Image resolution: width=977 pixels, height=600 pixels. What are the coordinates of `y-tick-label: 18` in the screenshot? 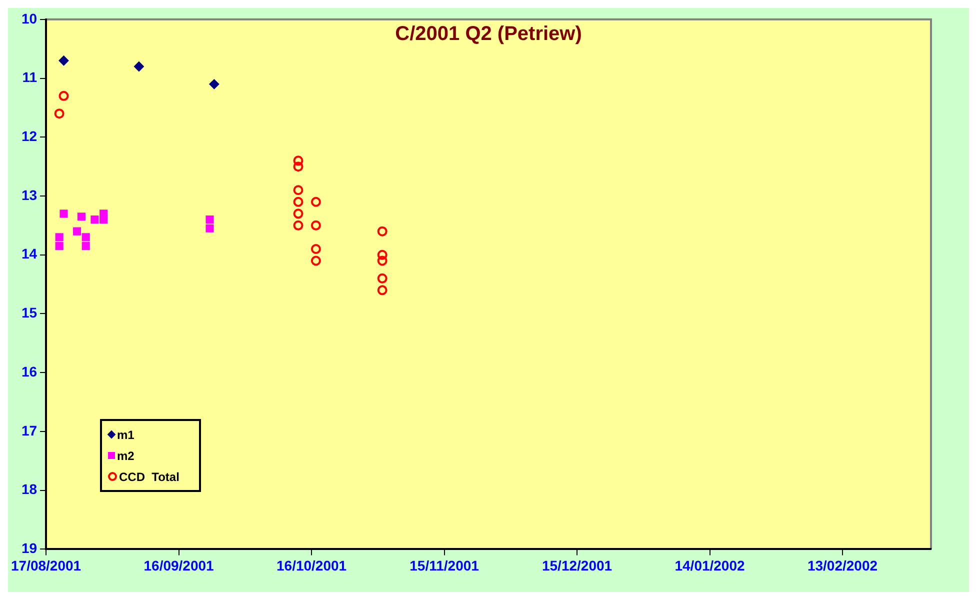 It's located at (29, 489).